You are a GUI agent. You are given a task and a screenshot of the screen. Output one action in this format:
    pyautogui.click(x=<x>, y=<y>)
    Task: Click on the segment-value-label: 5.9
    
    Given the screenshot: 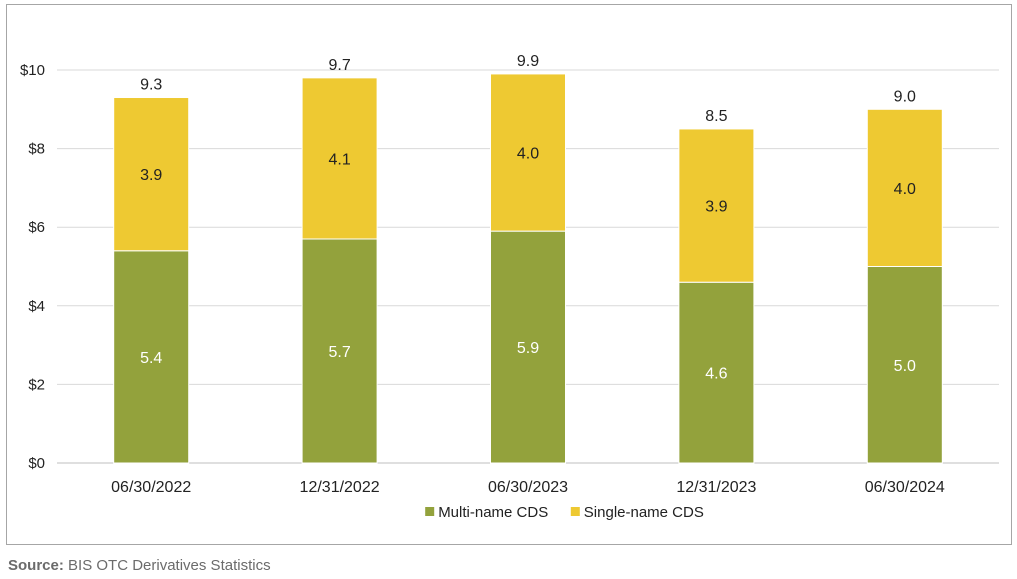 What is the action you would take?
    pyautogui.click(x=528, y=348)
    